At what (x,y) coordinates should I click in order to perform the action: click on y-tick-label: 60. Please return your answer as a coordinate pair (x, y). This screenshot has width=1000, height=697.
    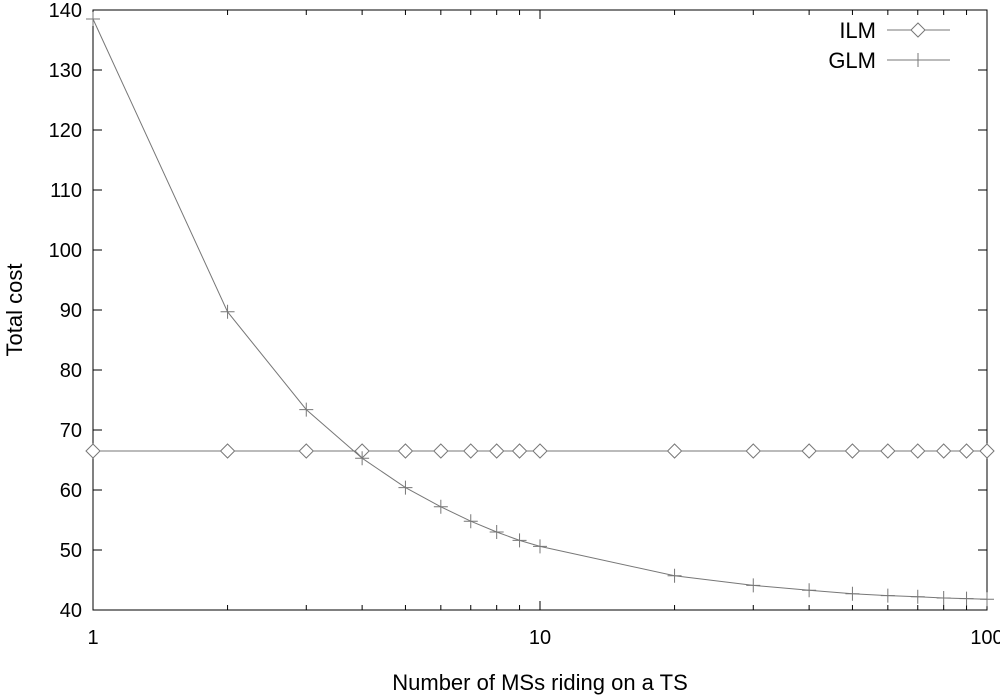
    Looking at the image, I should click on (71, 491).